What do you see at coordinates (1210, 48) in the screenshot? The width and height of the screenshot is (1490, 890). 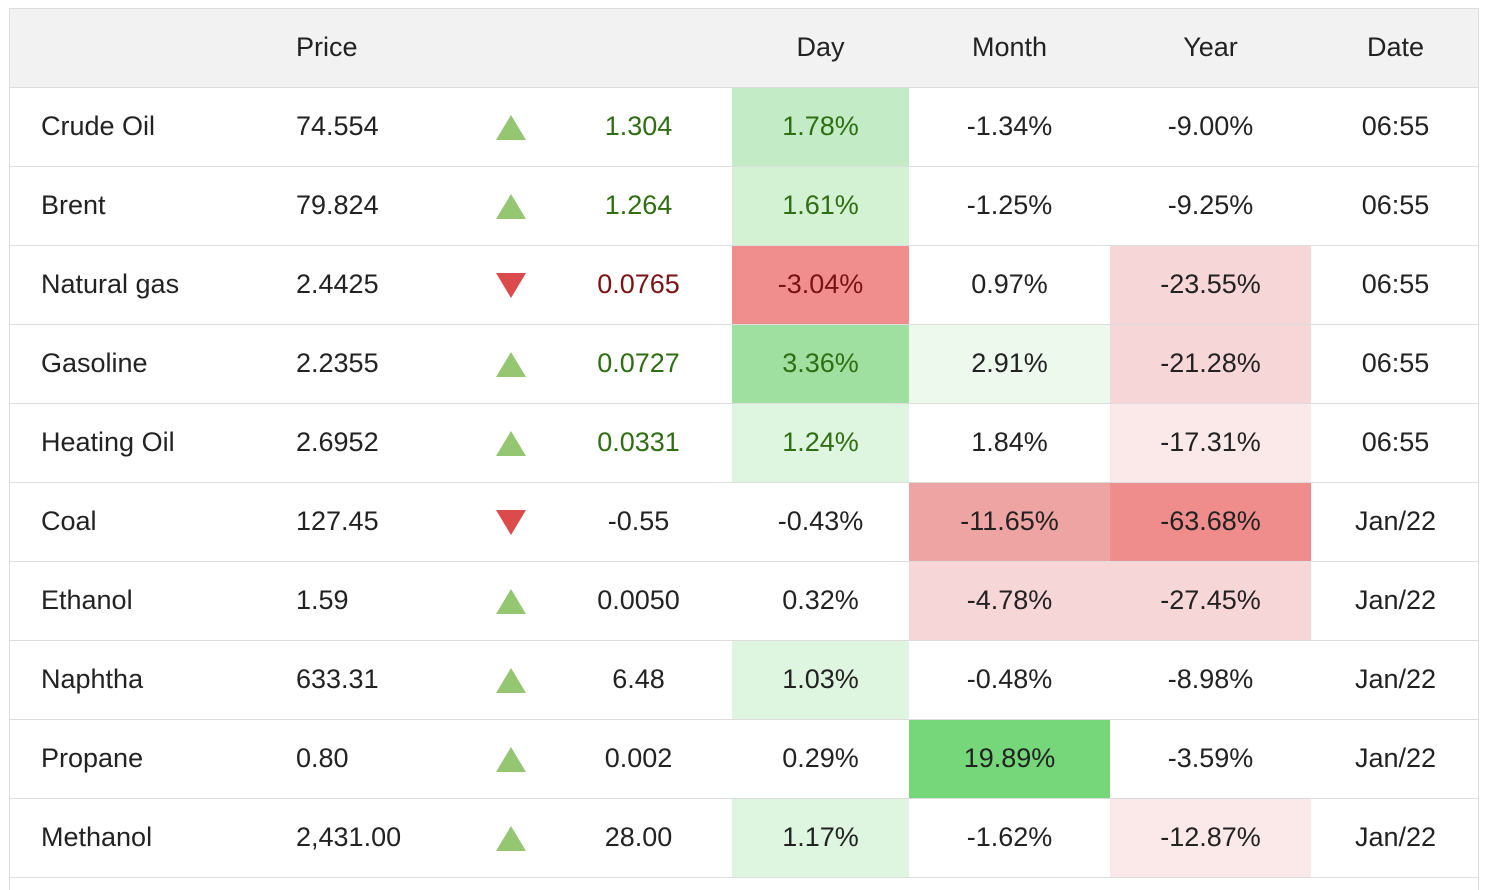 I see `header-year: Year` at bounding box center [1210, 48].